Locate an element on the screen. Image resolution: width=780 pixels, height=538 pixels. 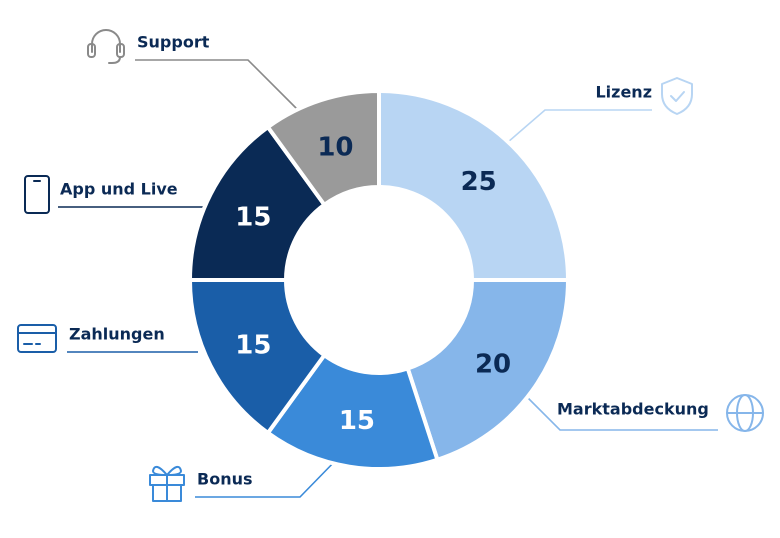
legend-label: Zahlungen is located at coordinates (117, 334).